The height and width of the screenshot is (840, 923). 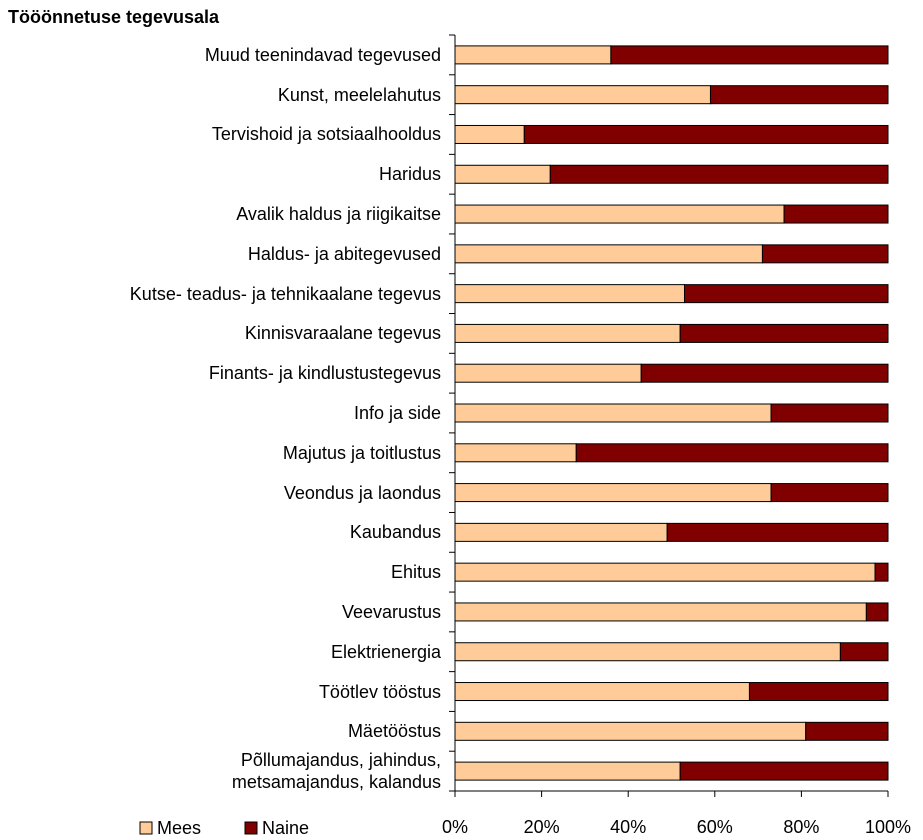 I want to click on legend-label: Naine, so click(x=285, y=828).